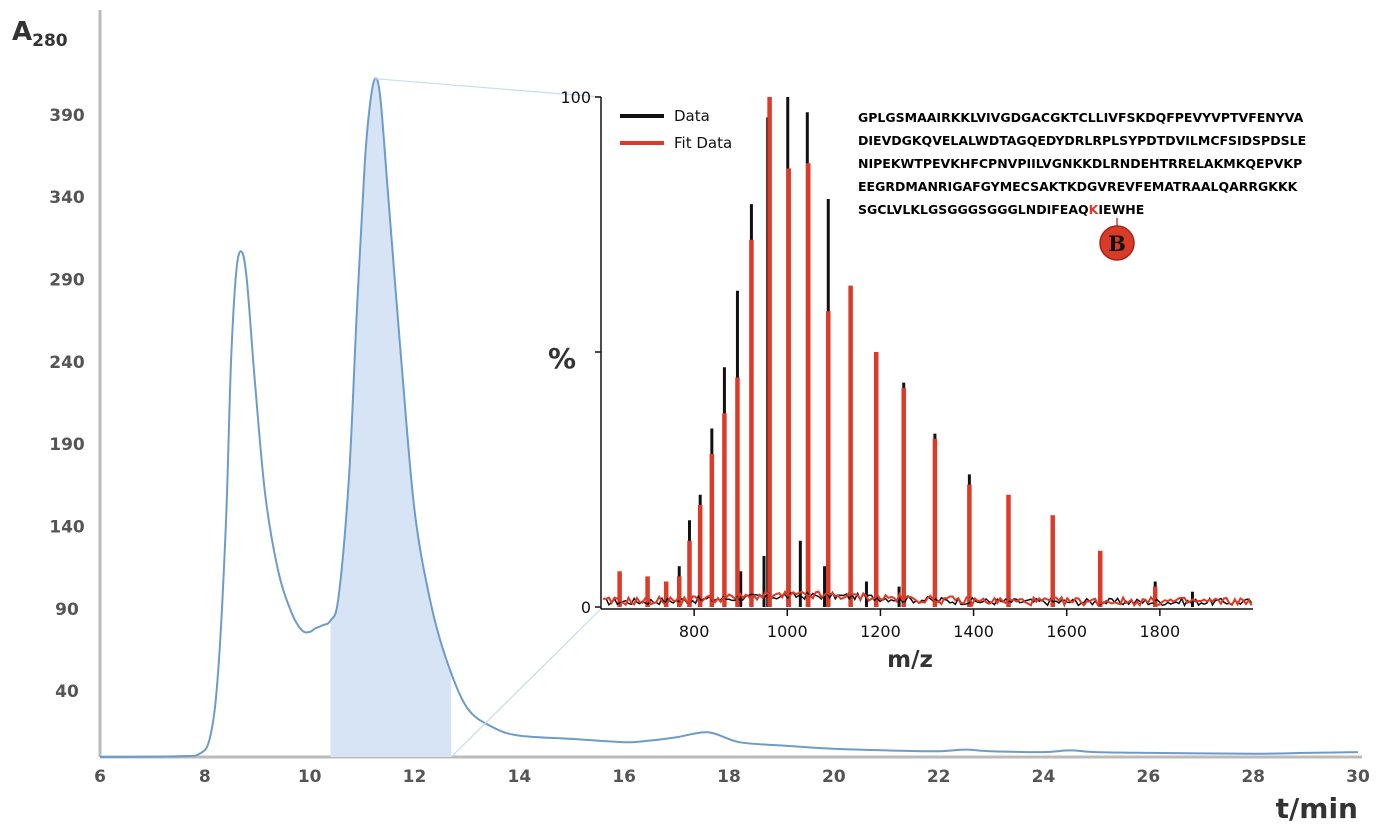  Describe the element at coordinates (1358, 777) in the screenshot. I see `main-x-tick-label: 30` at that location.